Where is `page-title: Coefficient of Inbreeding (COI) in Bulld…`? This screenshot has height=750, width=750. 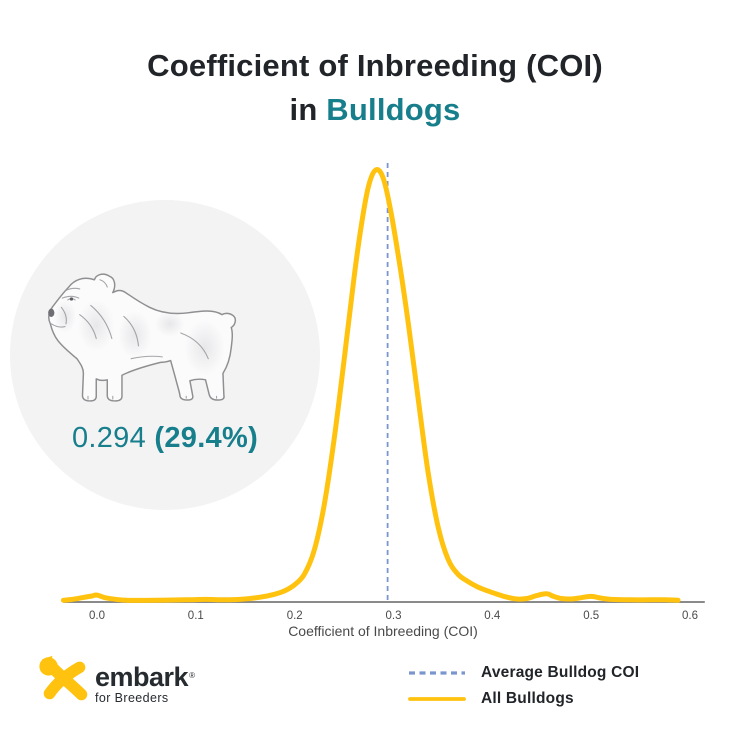 page-title: Coefficient of Inbreeding (COI) in Bulld… is located at coordinates (375, 88).